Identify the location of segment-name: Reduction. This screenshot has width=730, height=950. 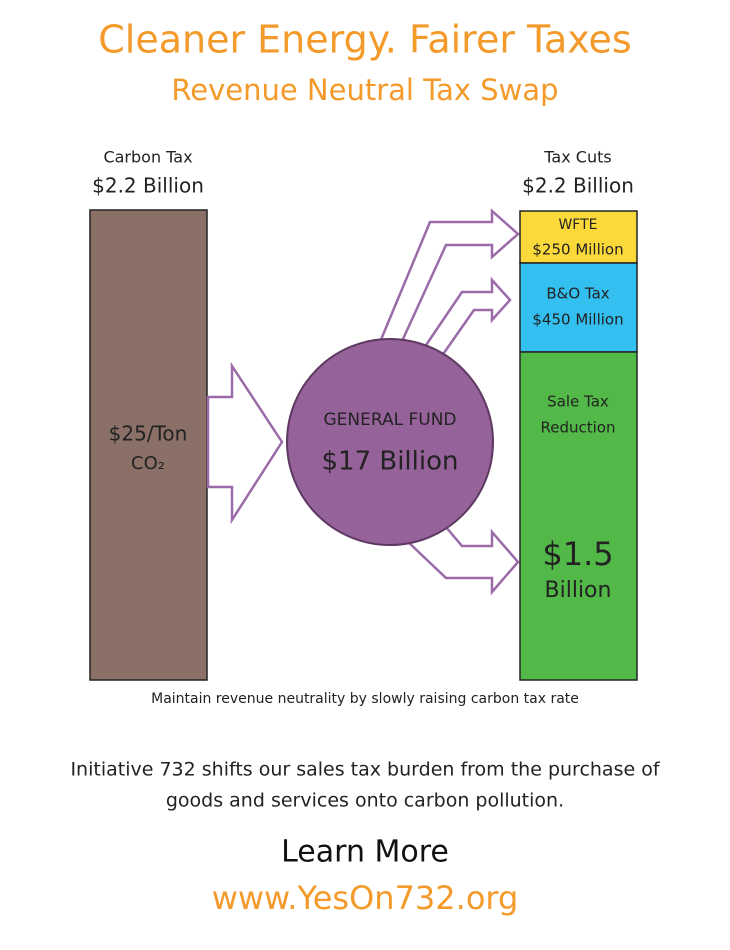
(578, 428).